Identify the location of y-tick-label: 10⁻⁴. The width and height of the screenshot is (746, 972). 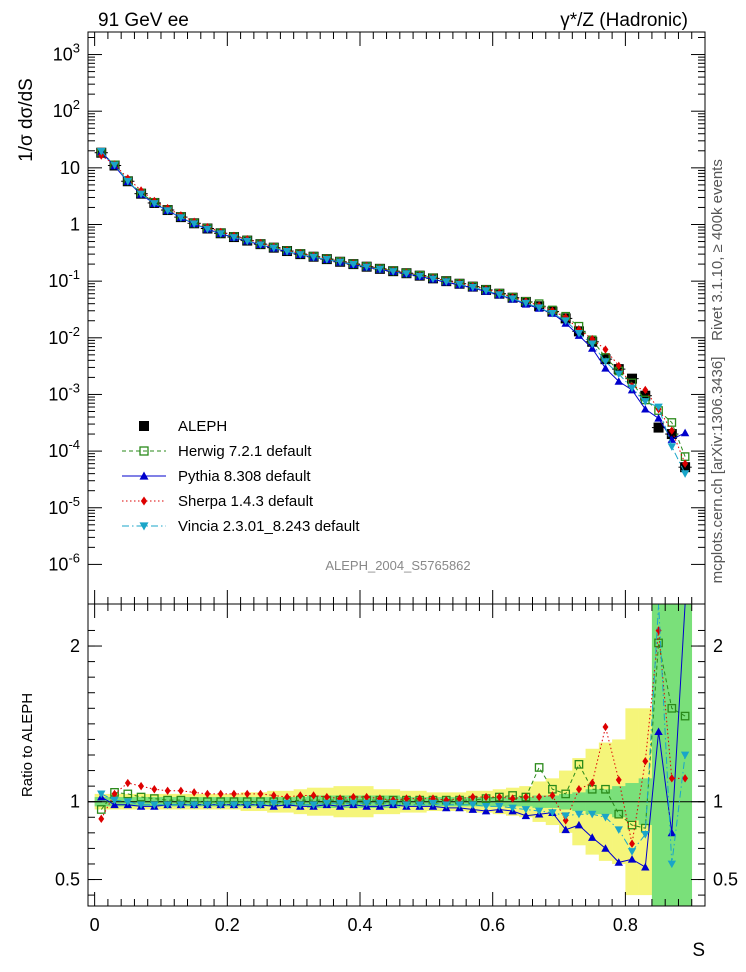
(64, 449).